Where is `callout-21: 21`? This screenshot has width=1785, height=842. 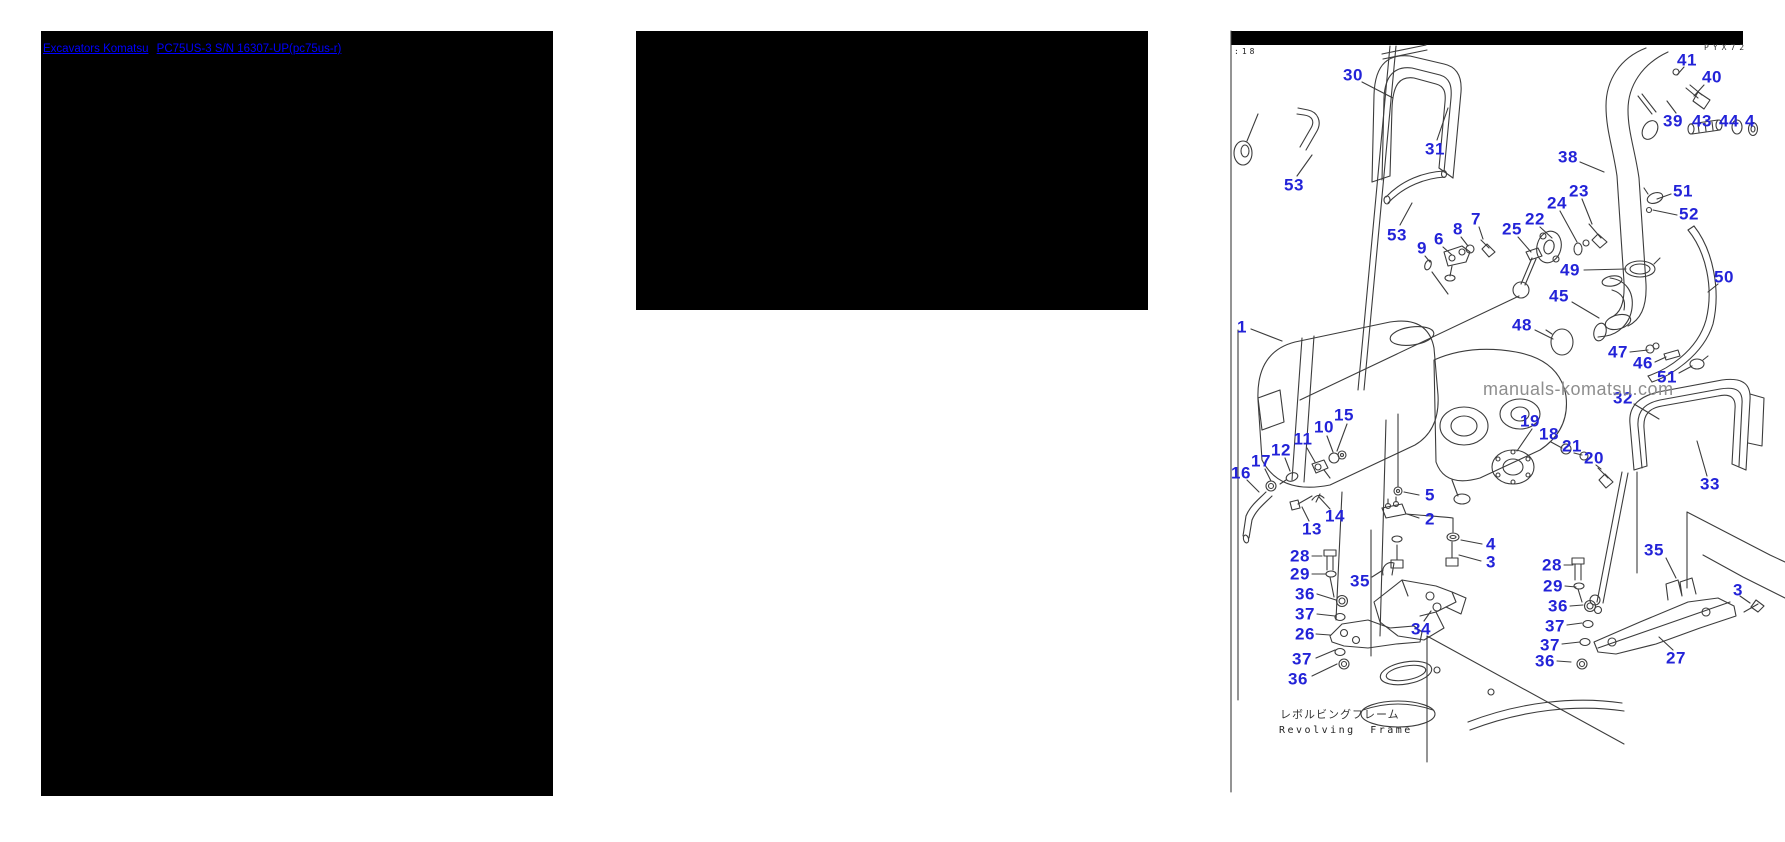 callout-21: 21 is located at coordinates (1572, 446).